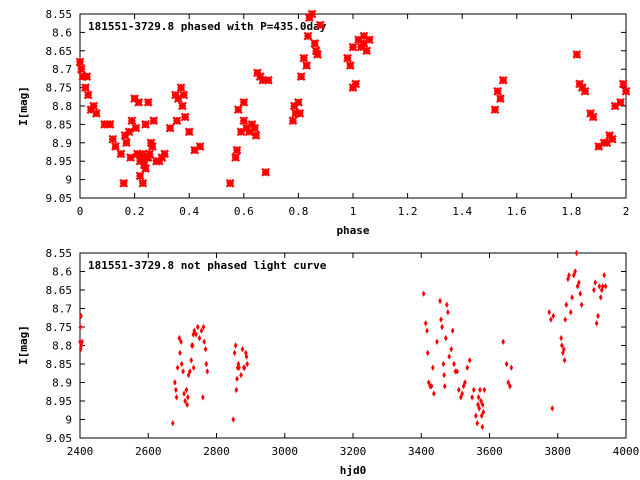  I want to click on phased-y-tick-label: 8.7, so click(62, 69).